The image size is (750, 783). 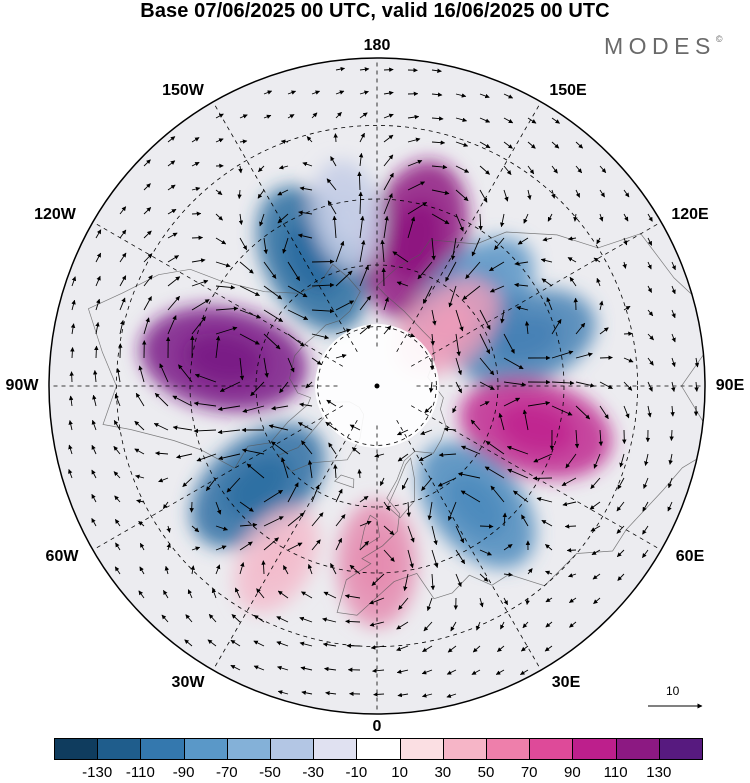 I want to click on longitude-label: 90W, so click(x=22, y=385).